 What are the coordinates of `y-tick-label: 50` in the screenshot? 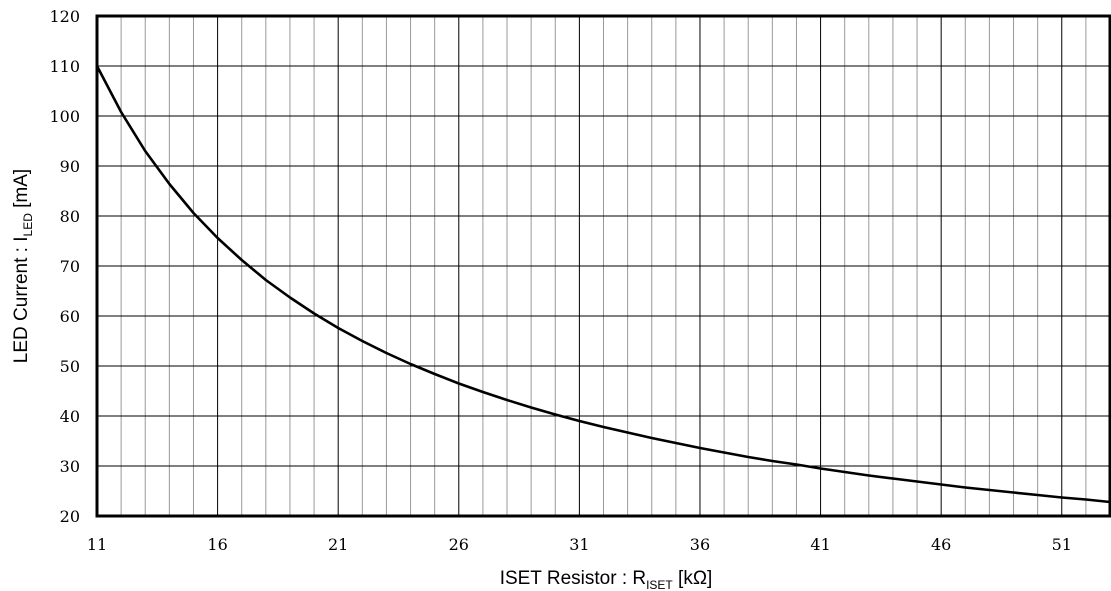 It's located at (70, 366).